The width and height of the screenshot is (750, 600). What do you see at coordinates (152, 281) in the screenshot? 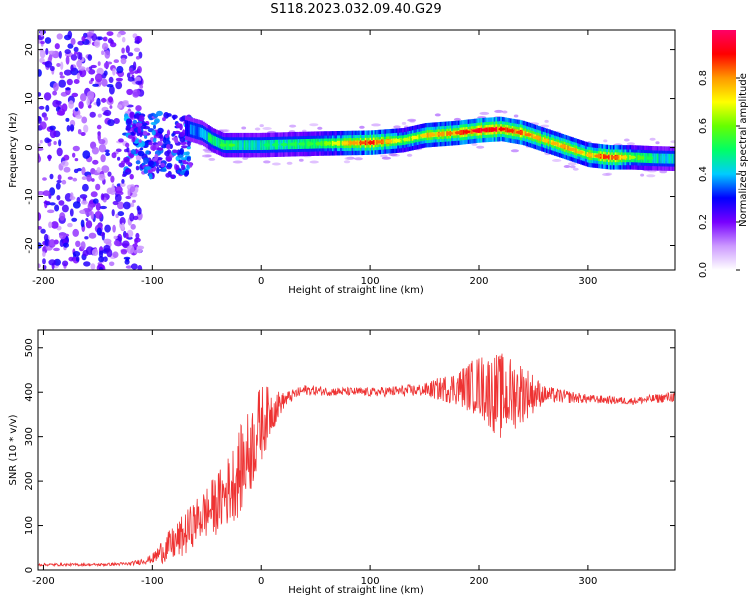
I see `spectrogram-xtick-label: -100` at bounding box center [152, 281].